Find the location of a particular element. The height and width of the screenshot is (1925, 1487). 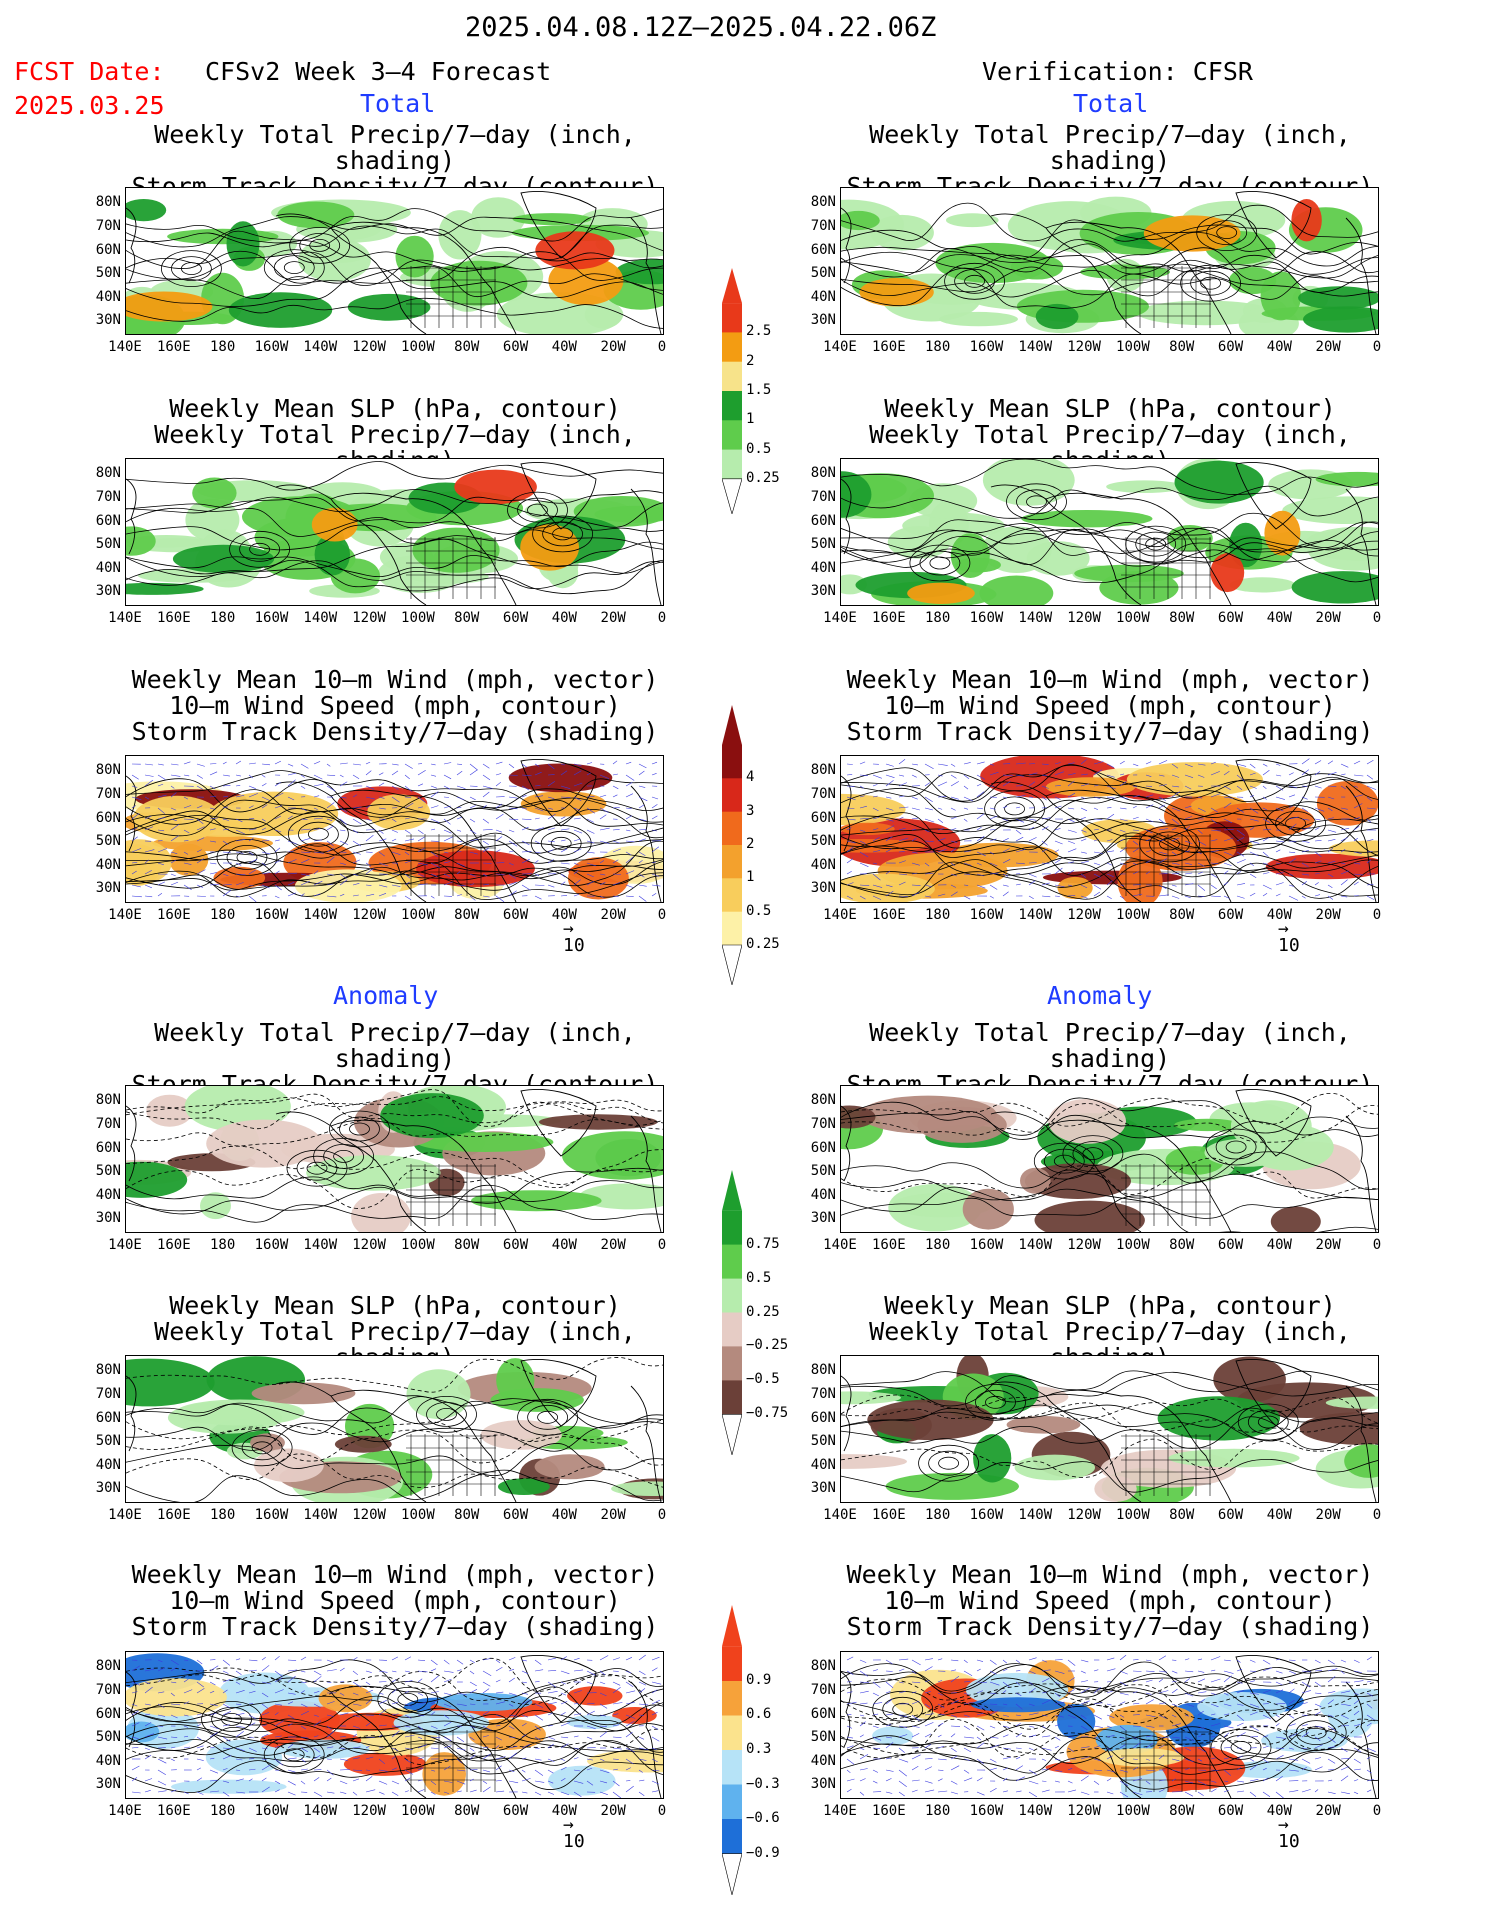

colorbar-label: 4 is located at coordinates (750, 777).